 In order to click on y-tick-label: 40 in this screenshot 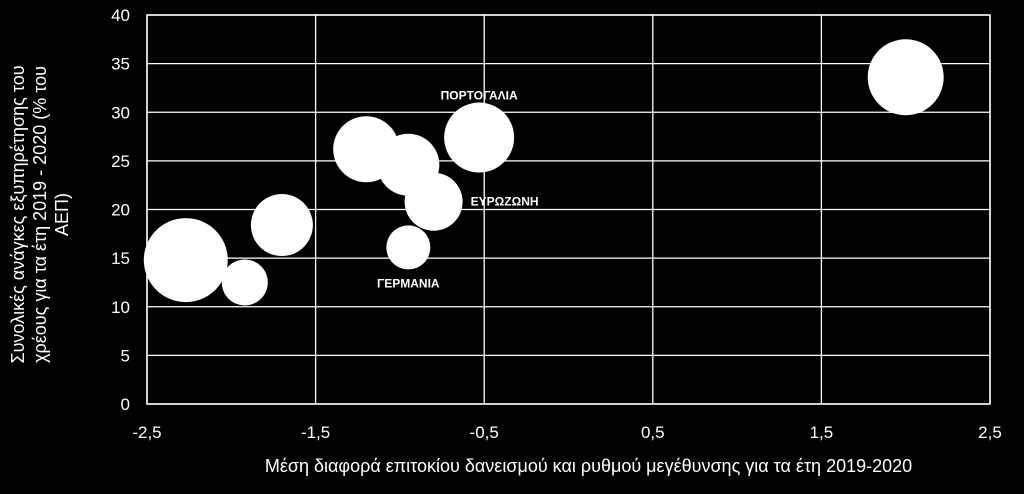, I will do `click(120, 15)`.